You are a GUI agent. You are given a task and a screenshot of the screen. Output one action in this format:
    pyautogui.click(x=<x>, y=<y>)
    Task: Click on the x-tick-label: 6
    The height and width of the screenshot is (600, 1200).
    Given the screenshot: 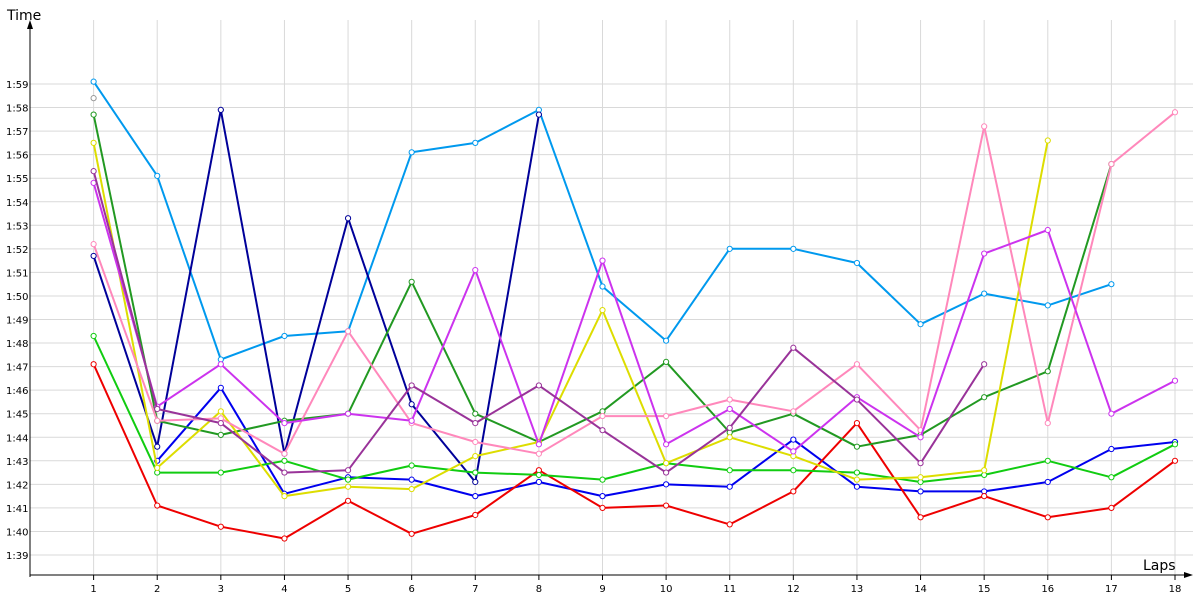 What is the action you would take?
    pyautogui.click(x=411, y=589)
    